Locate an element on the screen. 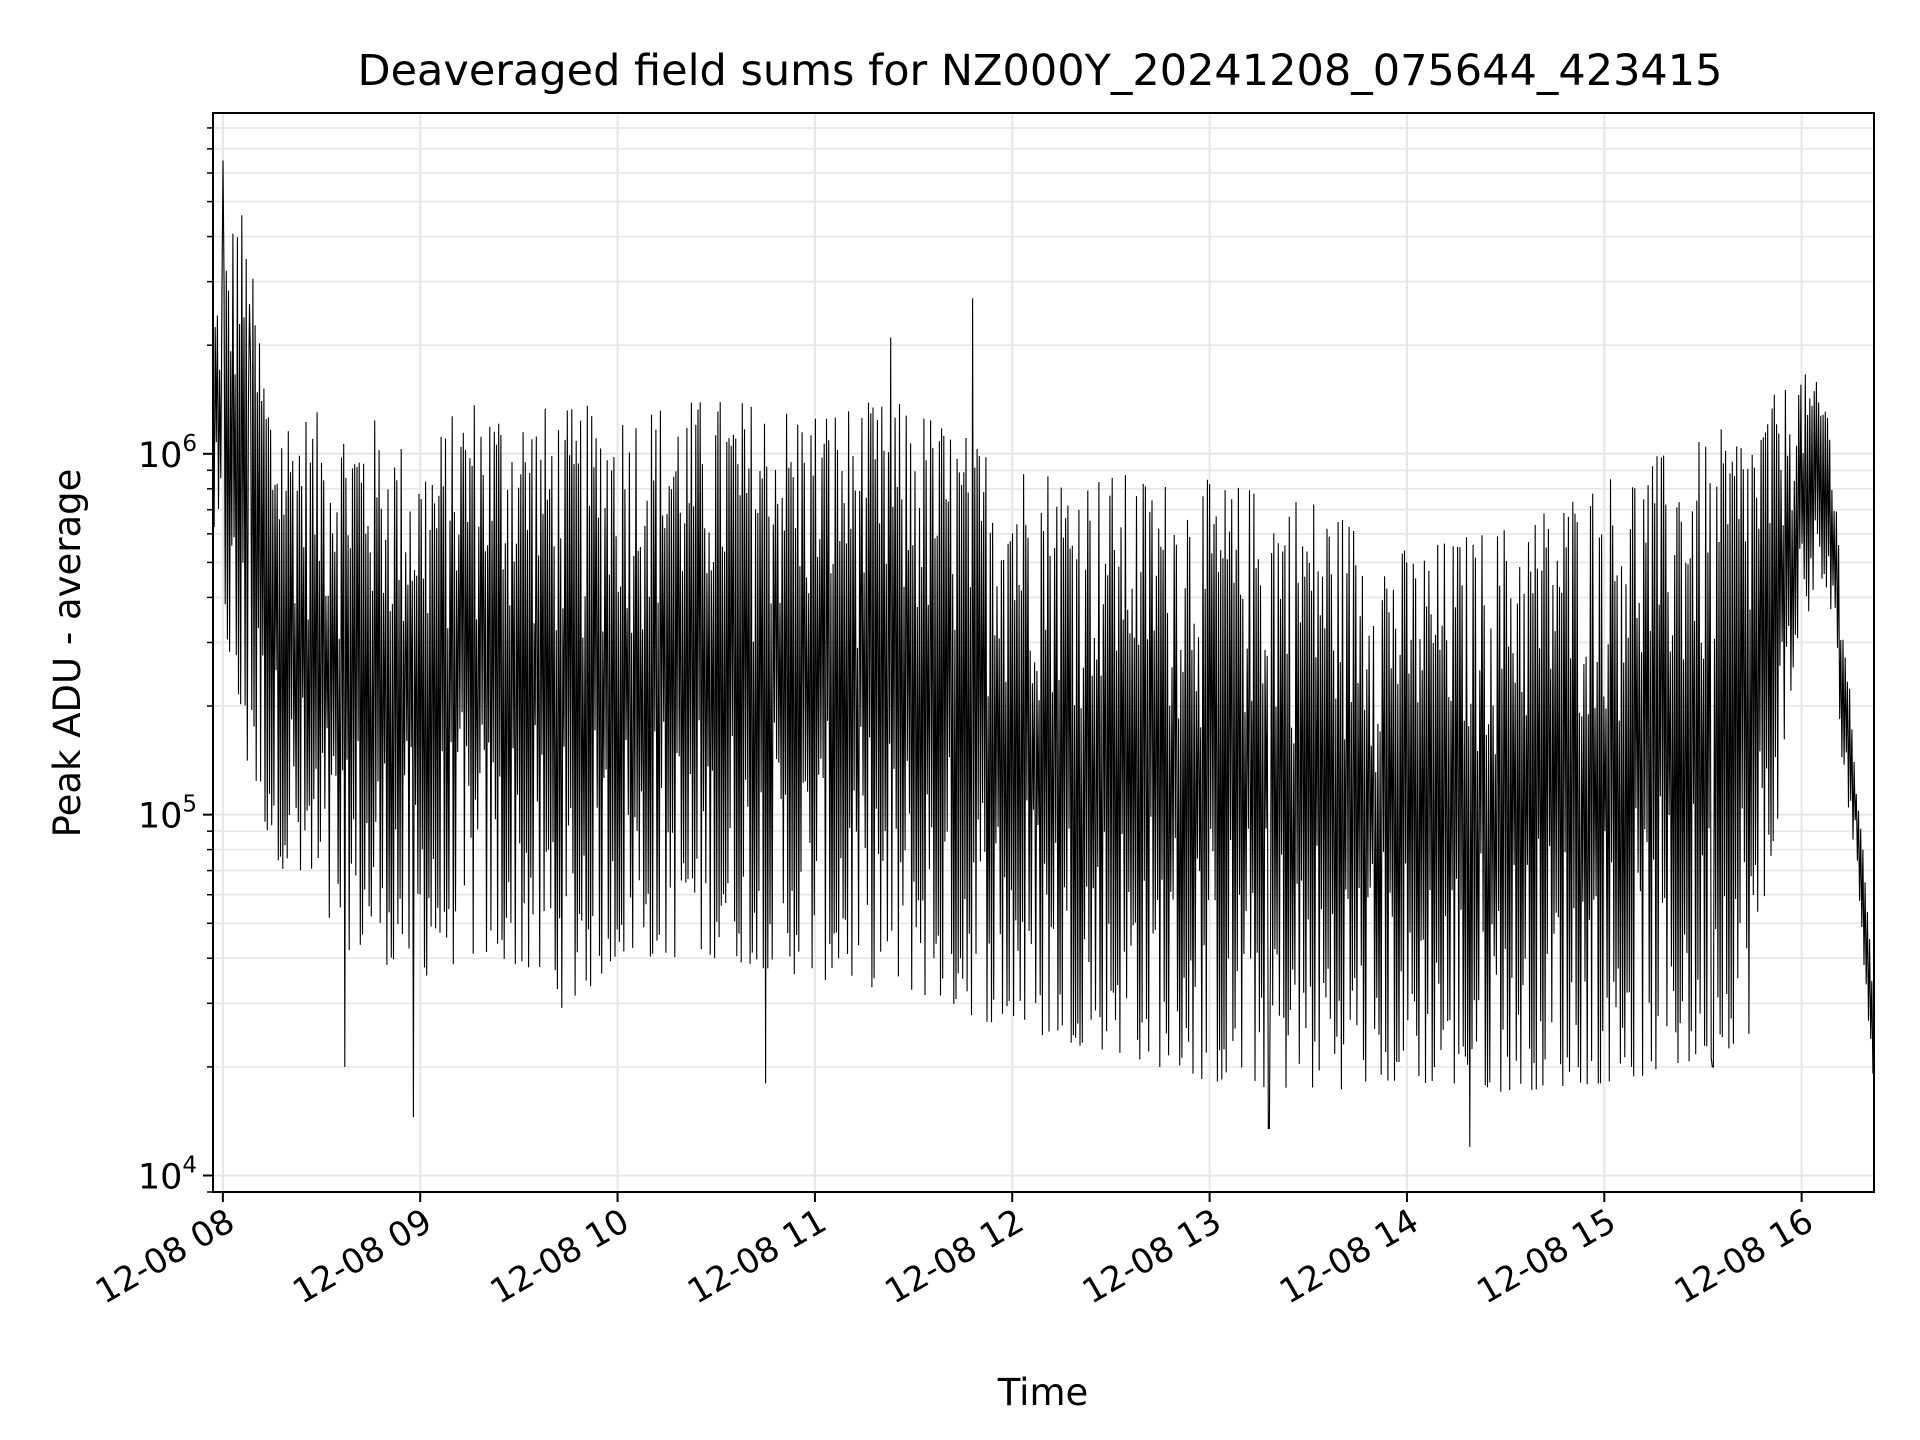 Image resolution: width=1920 pixels, height=1440 pixels. y-tick-label: 10⁵ is located at coordinates (167, 814).